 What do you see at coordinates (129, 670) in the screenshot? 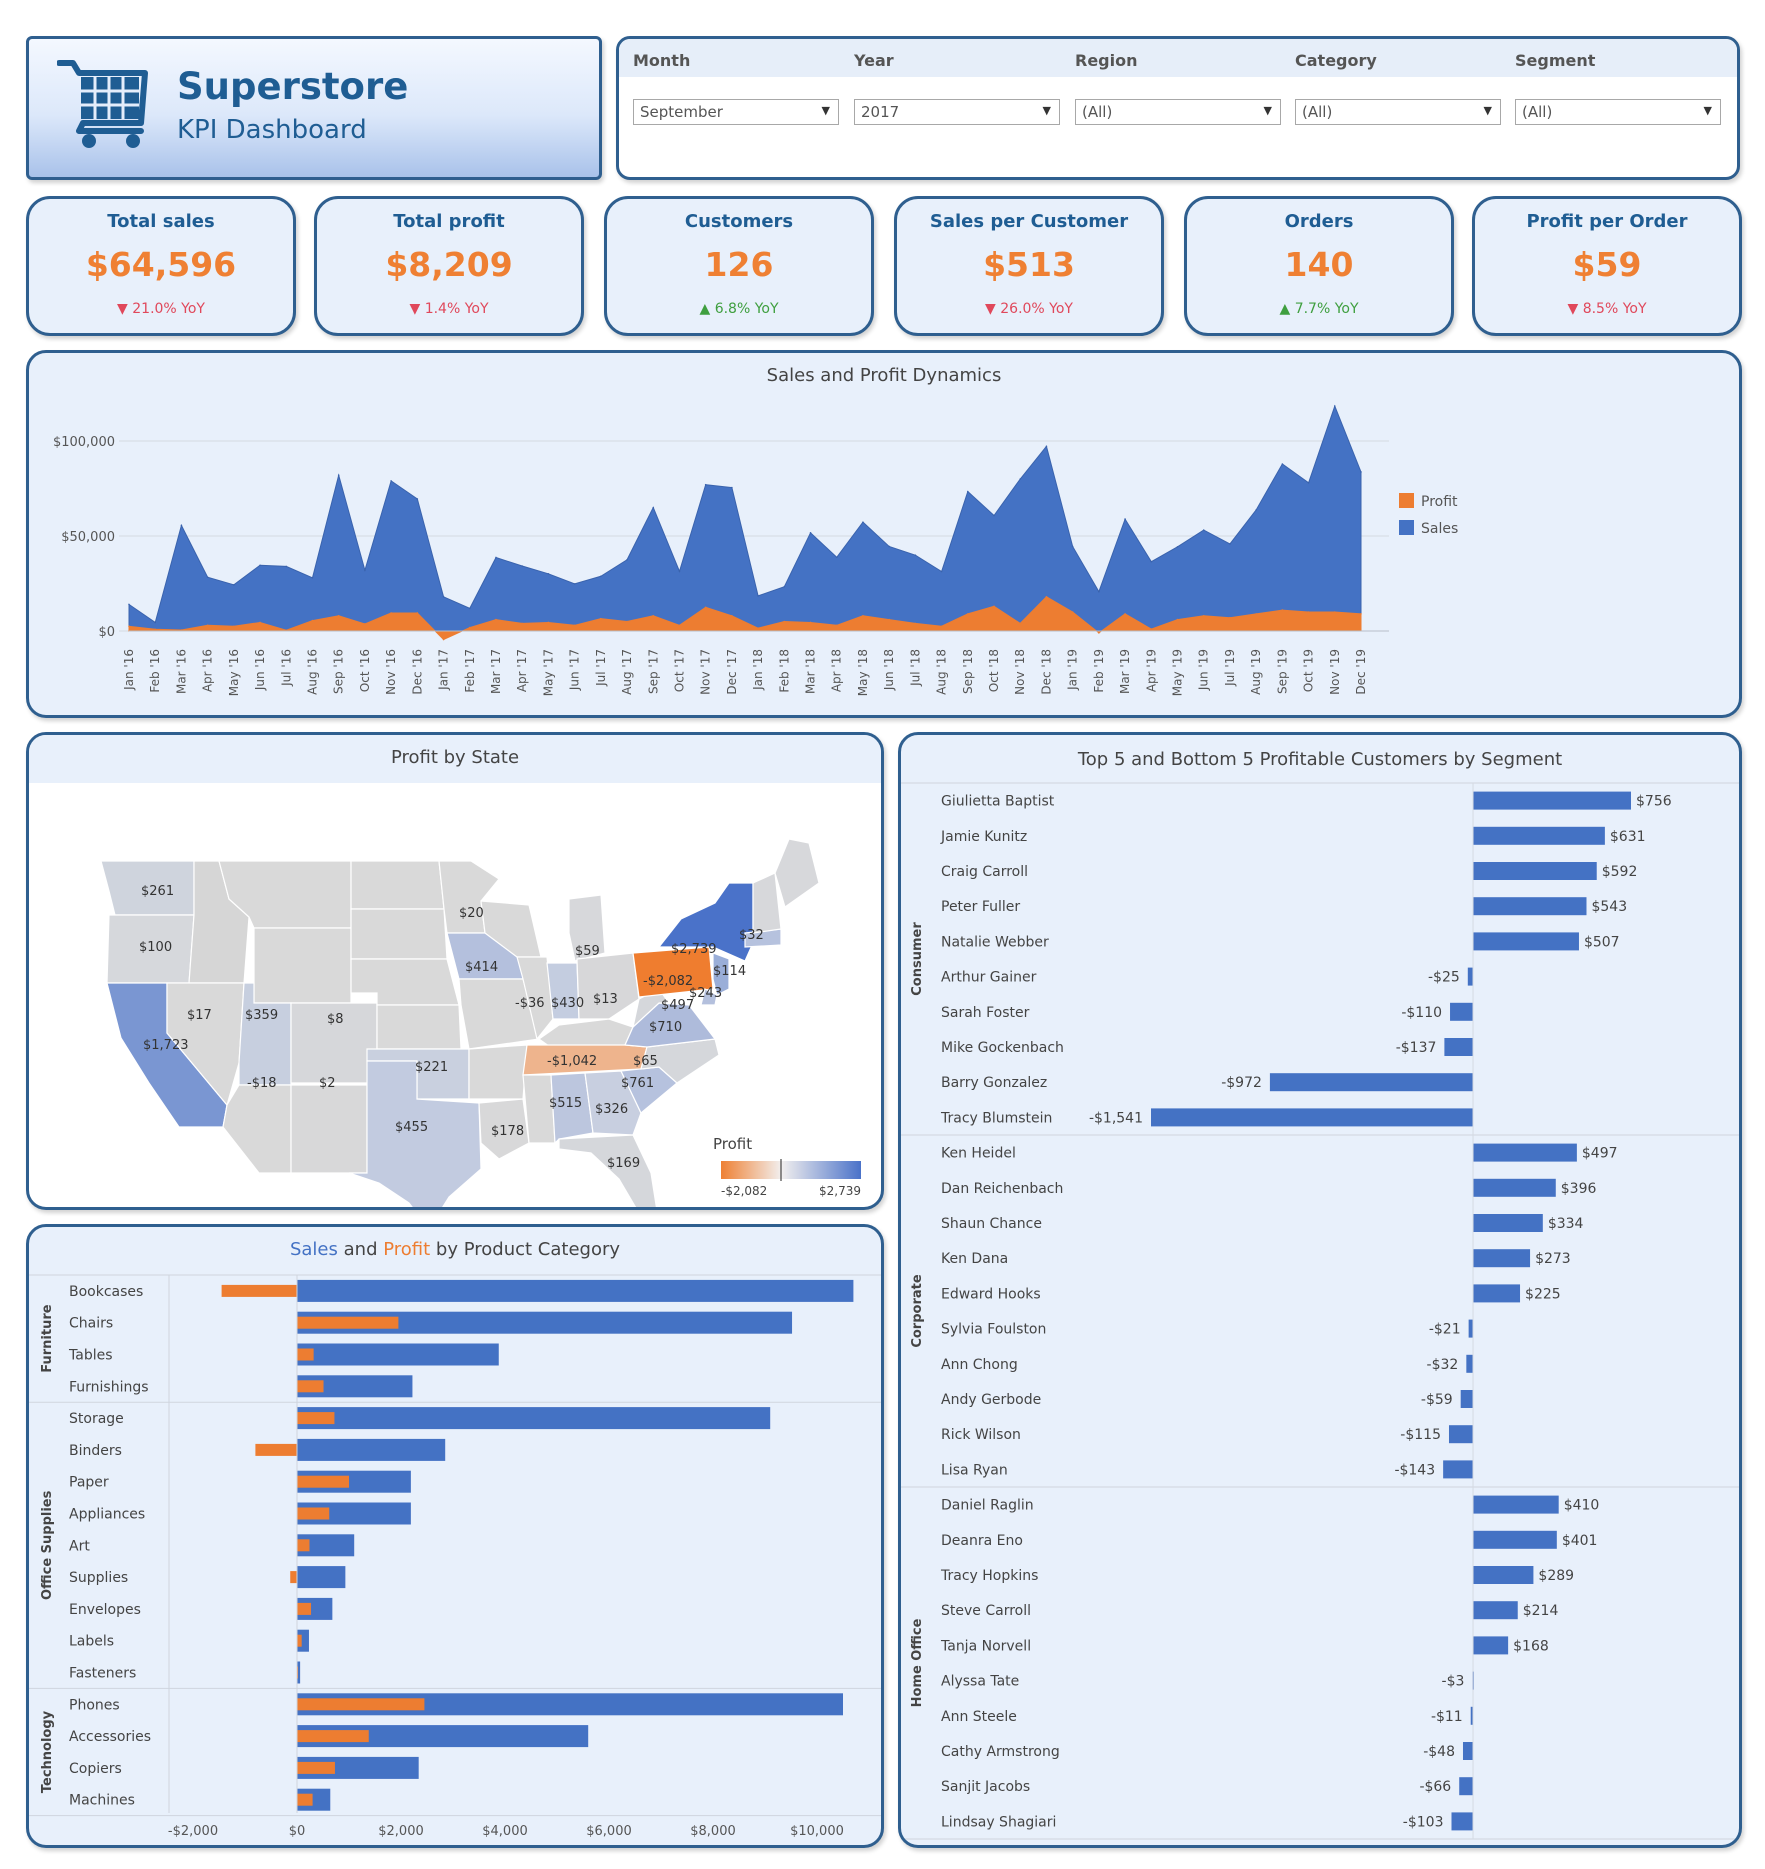
I see `x-tick-label: Jan '16` at bounding box center [129, 670].